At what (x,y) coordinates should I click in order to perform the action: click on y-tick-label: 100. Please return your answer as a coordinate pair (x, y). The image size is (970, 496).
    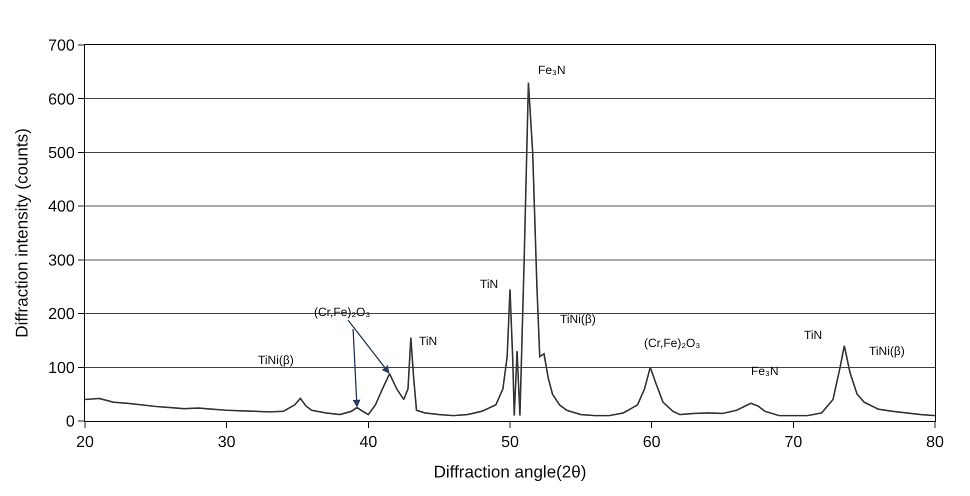
    Looking at the image, I should click on (61, 368).